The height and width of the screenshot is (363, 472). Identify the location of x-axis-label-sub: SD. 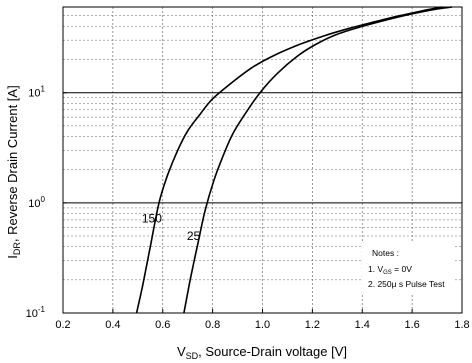
(192, 356).